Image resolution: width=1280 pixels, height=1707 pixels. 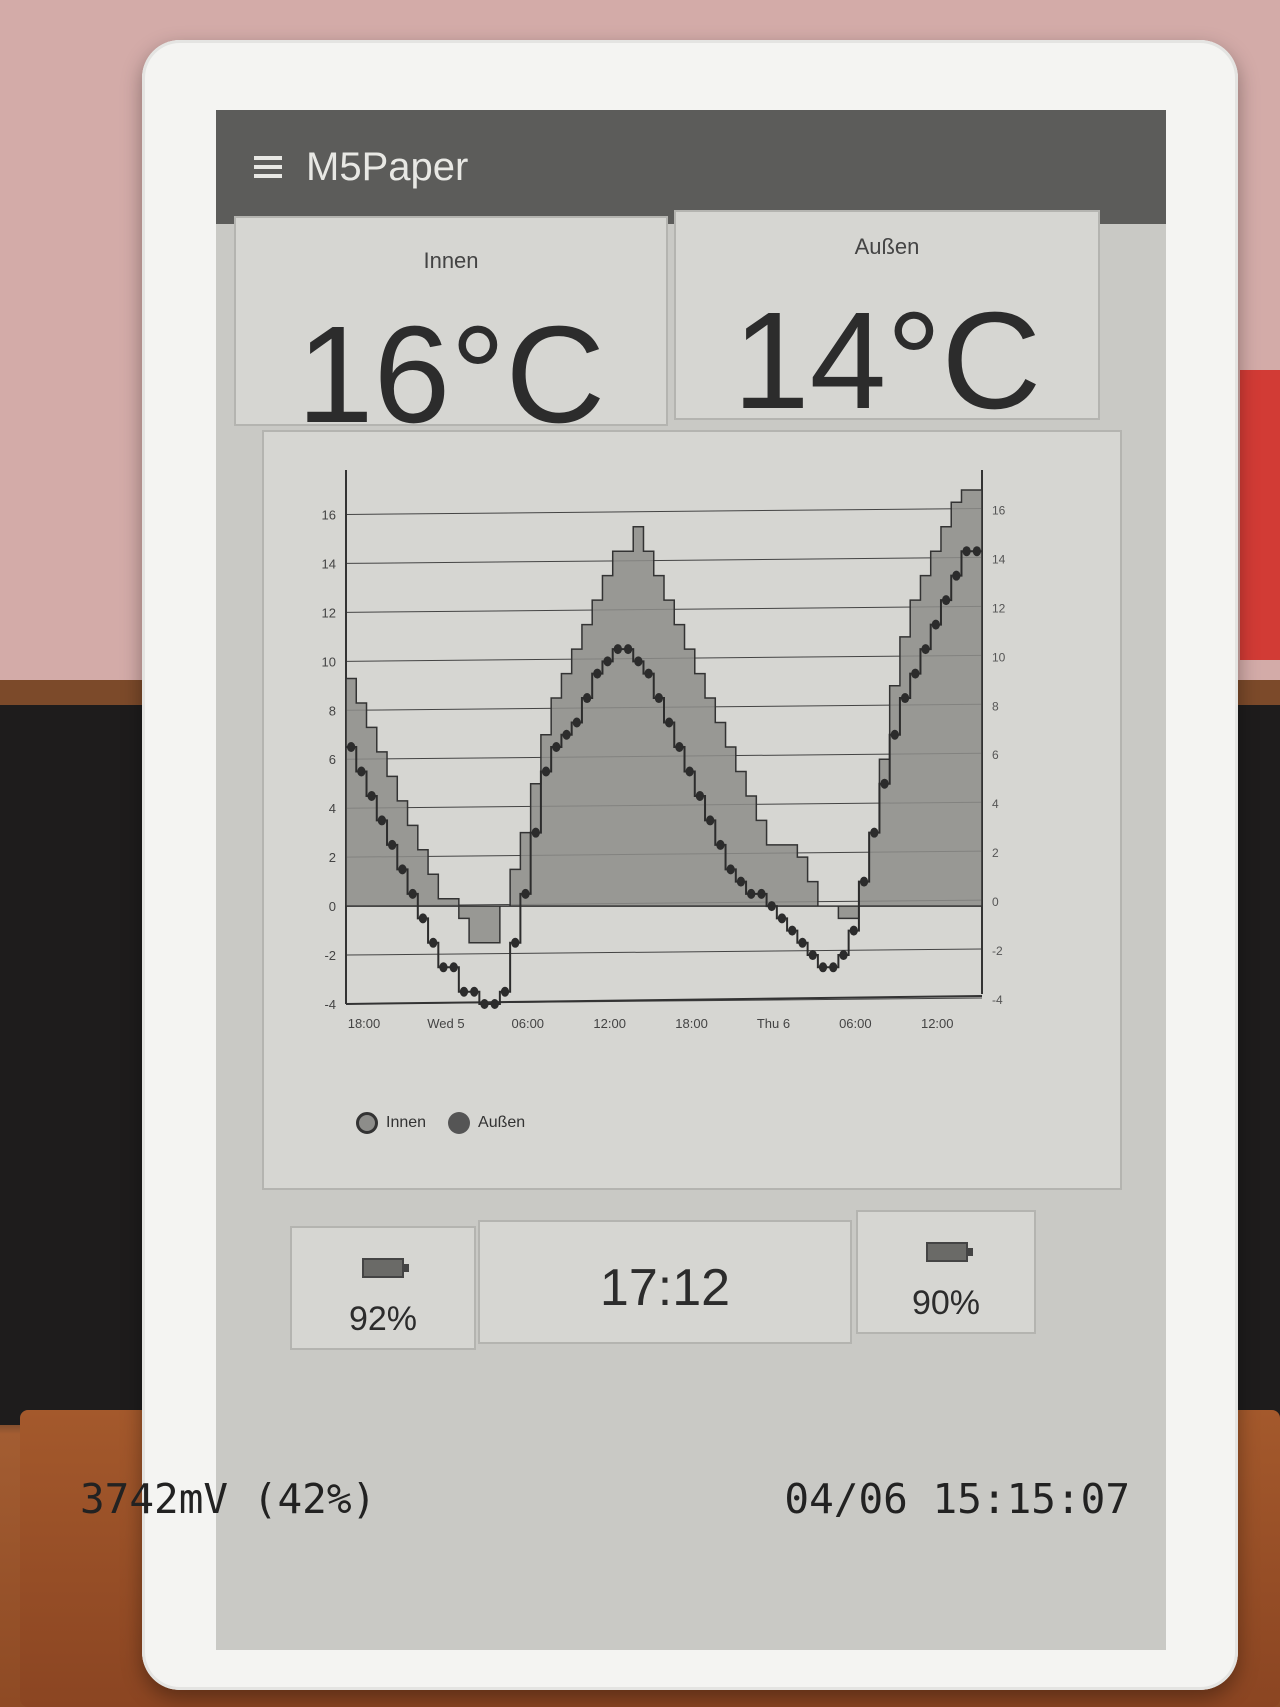 I want to click on y-tick-label-left: 2, so click(x=332, y=857).